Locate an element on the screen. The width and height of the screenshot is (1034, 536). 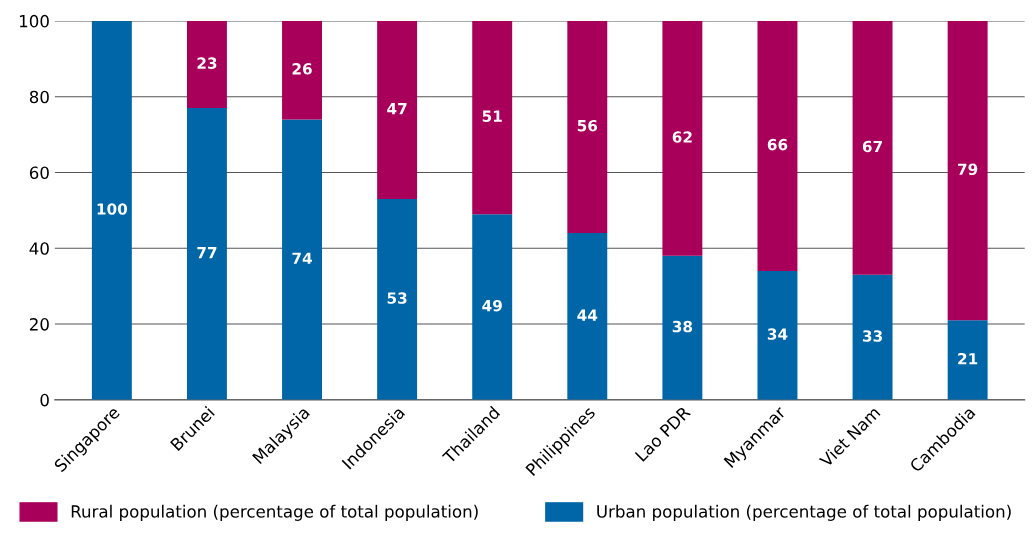
data-label: 77 is located at coordinates (207, 253).